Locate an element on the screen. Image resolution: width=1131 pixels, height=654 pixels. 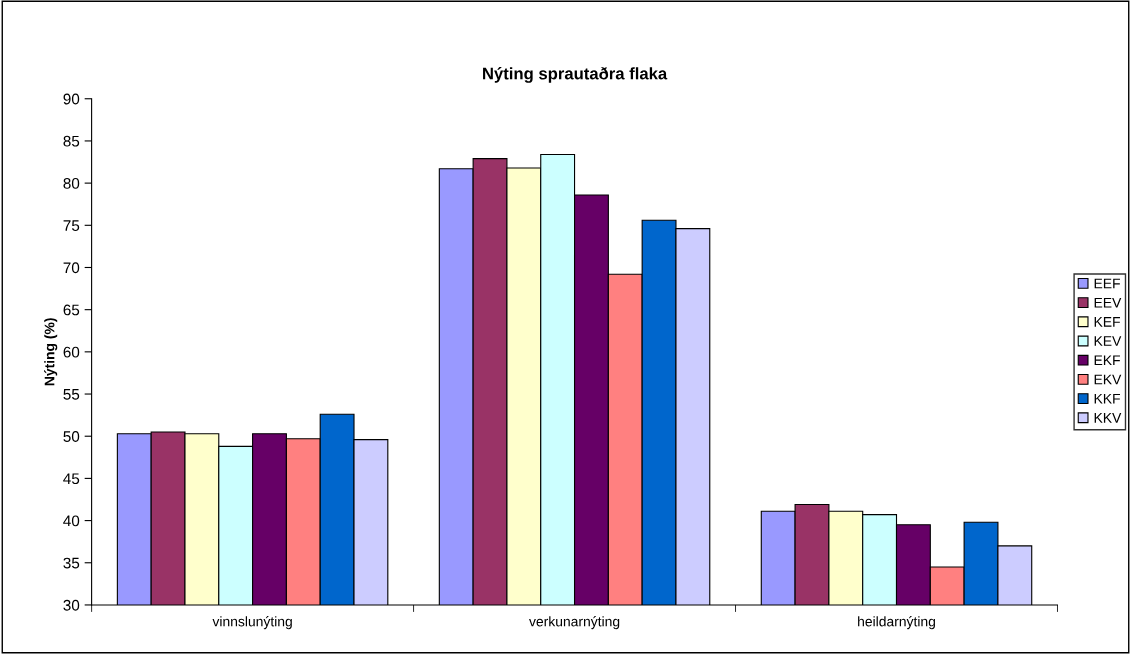
legend-label: EKF is located at coordinates (1107, 360).